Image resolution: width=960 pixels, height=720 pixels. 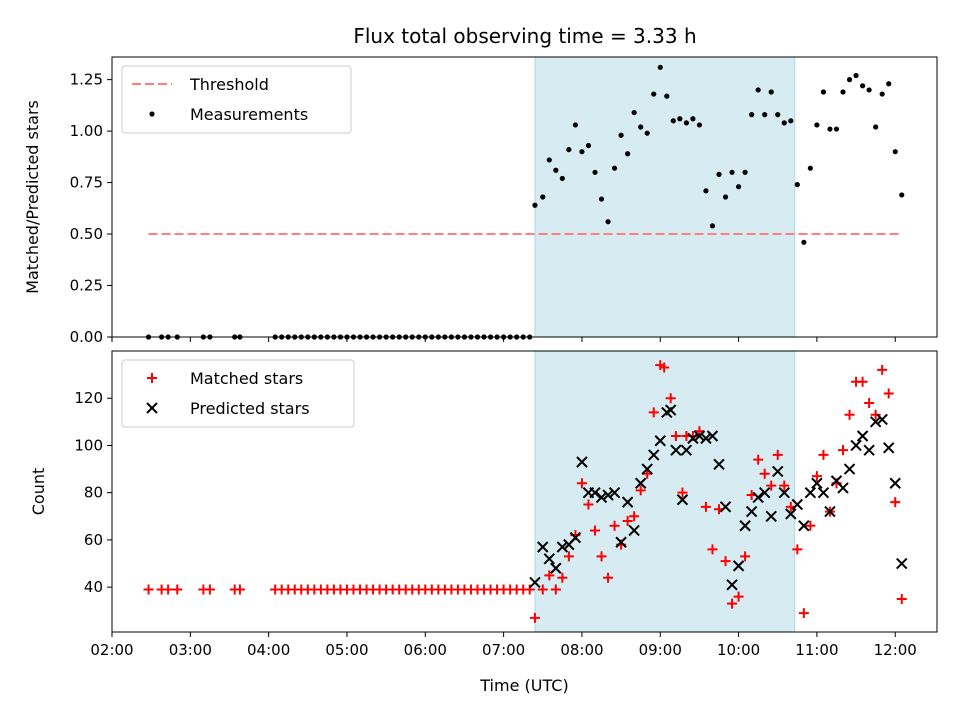 I want to click on y-axis-label: Count, so click(x=38, y=492).